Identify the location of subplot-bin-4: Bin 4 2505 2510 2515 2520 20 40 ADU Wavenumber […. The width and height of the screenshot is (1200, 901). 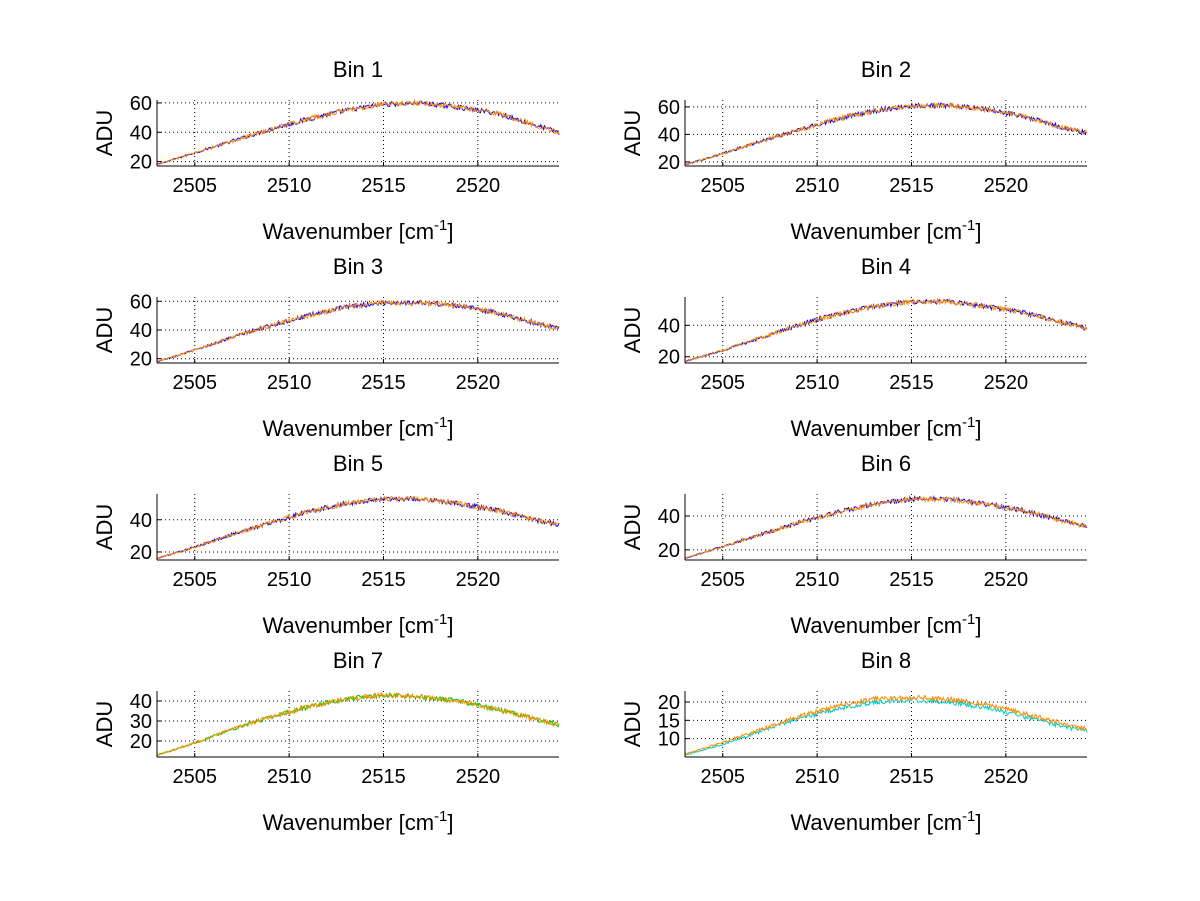
(854, 347).